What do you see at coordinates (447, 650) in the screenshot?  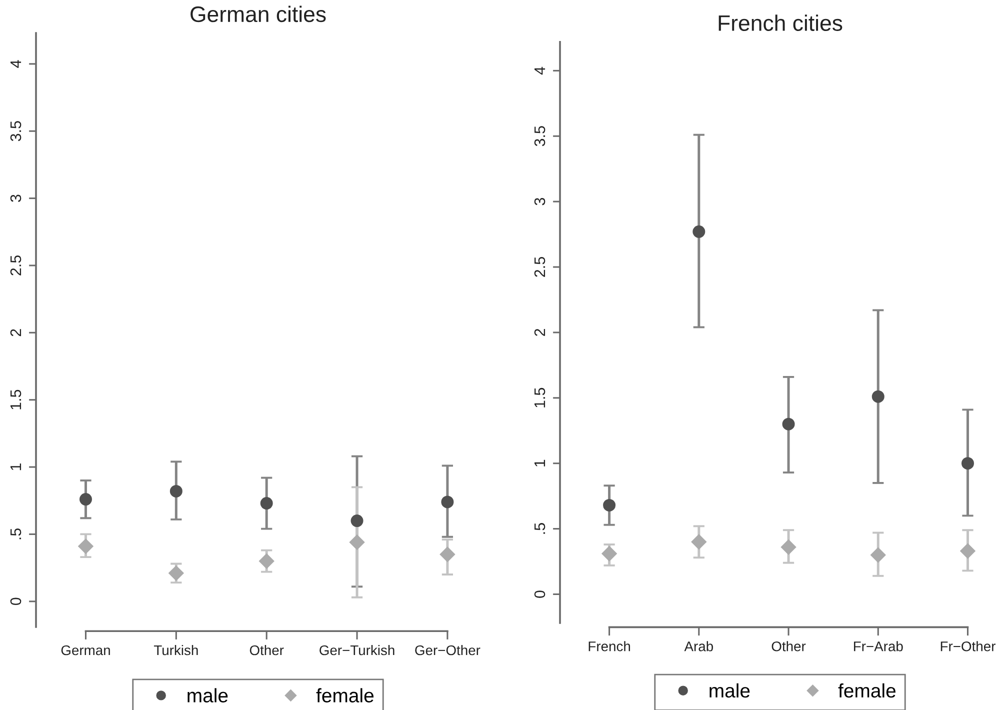 I see `x-tick-label: Ger−Other` at bounding box center [447, 650].